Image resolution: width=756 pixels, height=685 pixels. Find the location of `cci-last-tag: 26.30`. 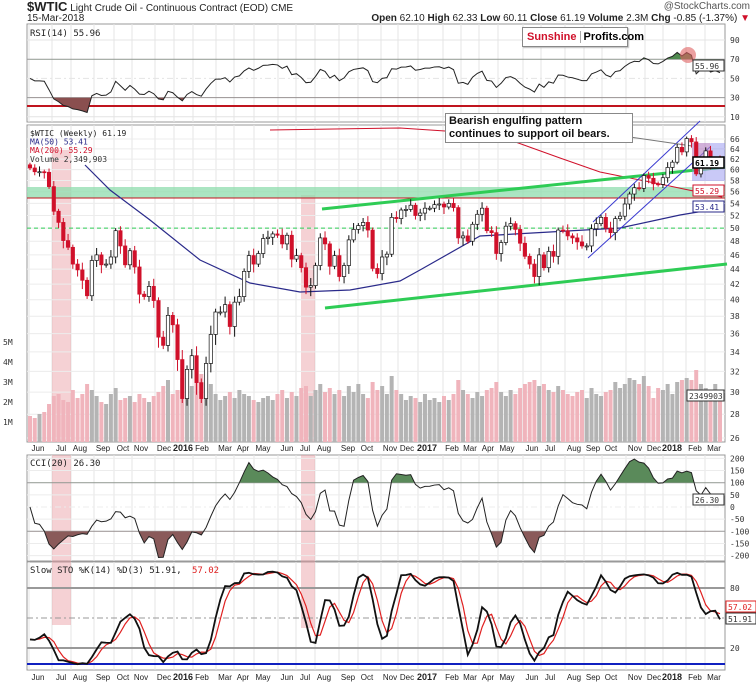

cci-last-tag: 26.30 is located at coordinates (707, 500).